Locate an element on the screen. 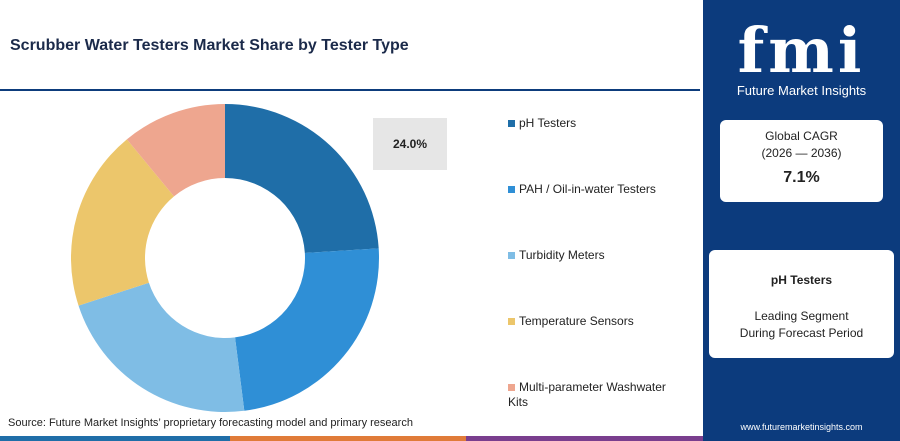 Image resolution: width=900 pixels, height=441 pixels. legend-item: pH Testers is located at coordinates (598, 123).